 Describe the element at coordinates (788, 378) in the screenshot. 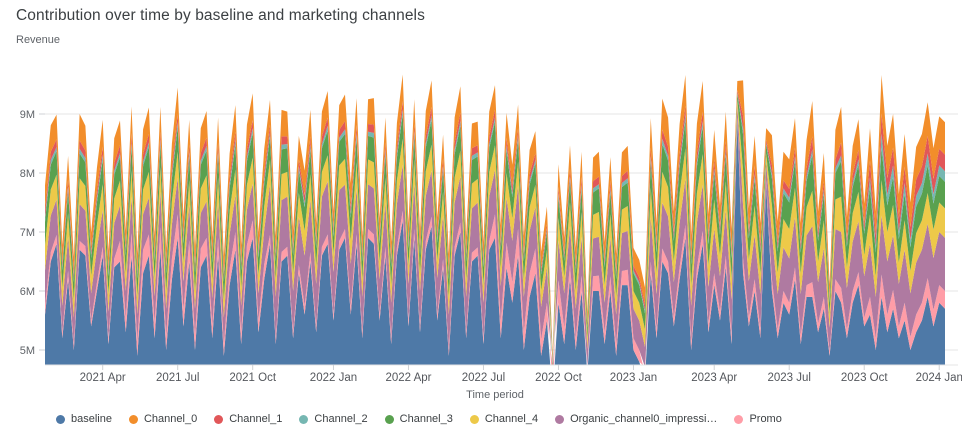

I see `x-tick-label: 2023 Jul` at that location.